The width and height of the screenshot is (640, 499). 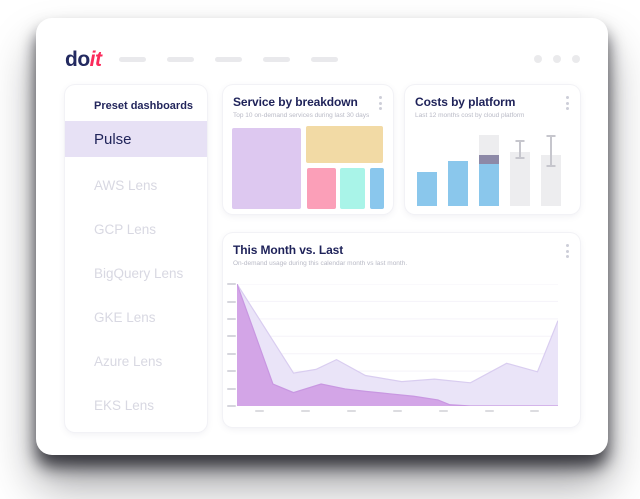 I want to click on sidebar-item-pulse: Pulse, so click(x=136, y=139).